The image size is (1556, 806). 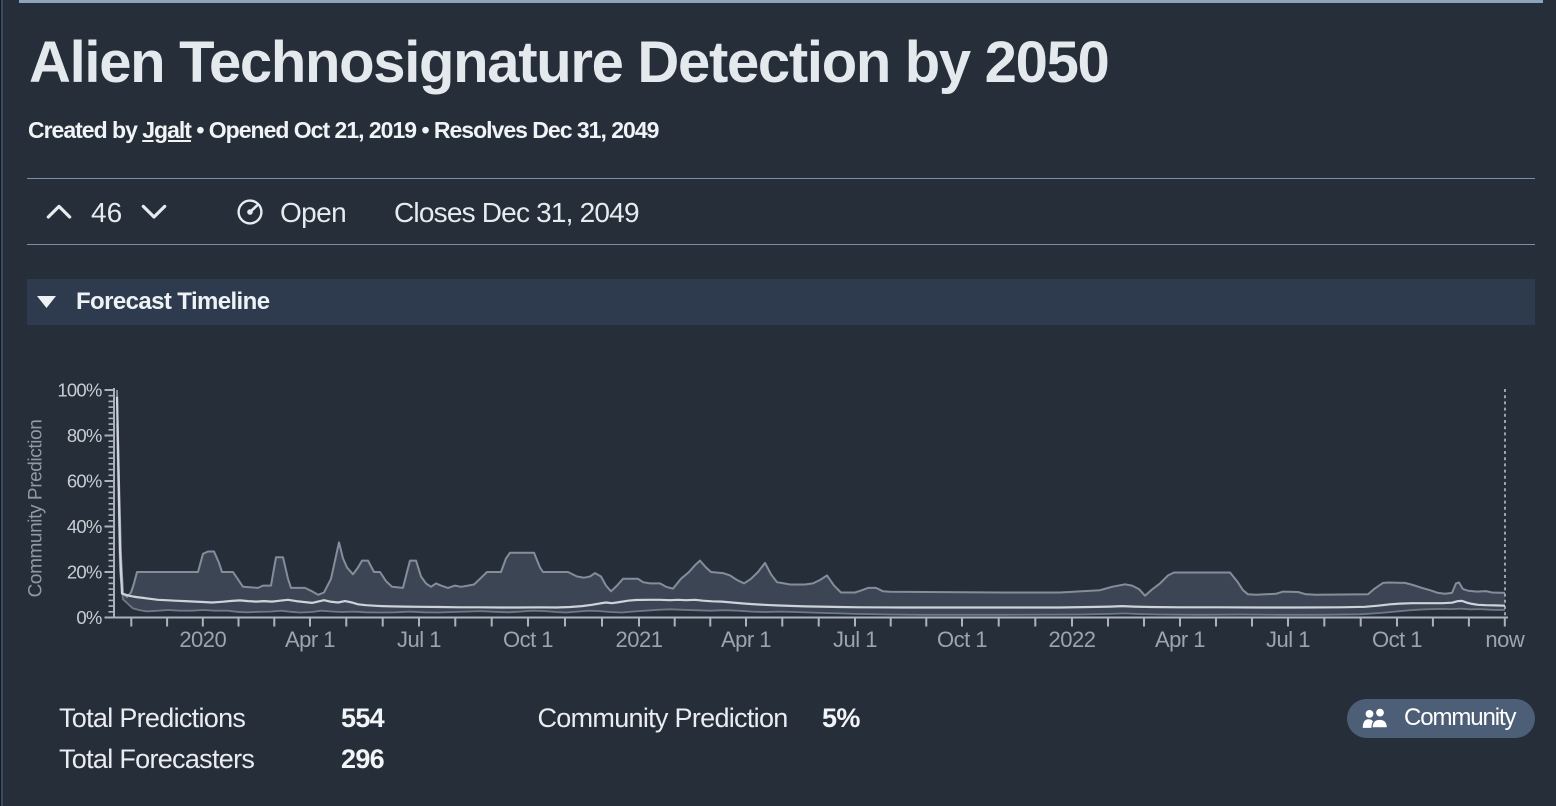 I want to click on svg-text: 2022, so click(x=1072, y=639).